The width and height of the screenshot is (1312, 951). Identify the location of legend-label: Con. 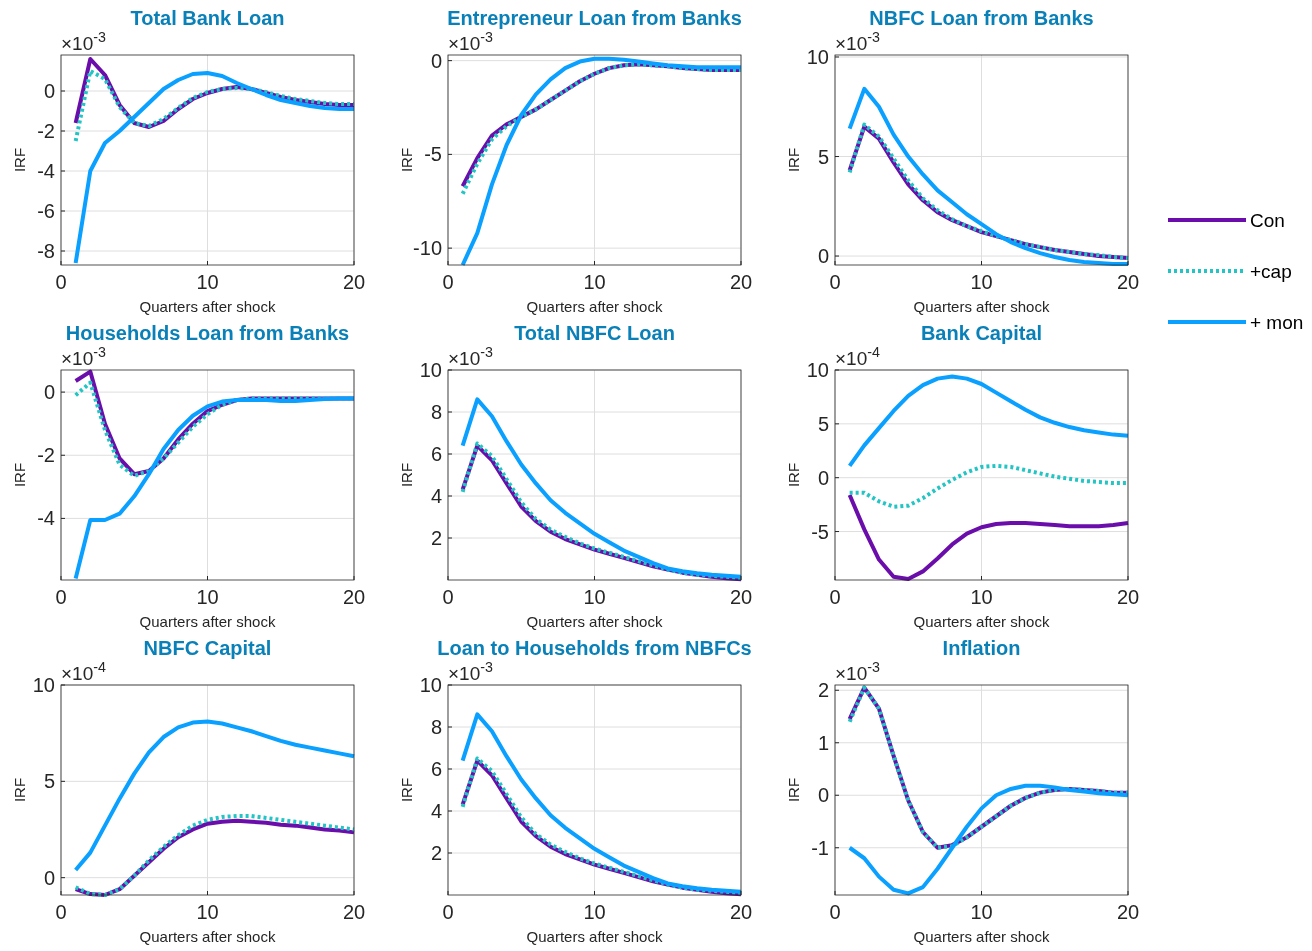
(1267, 220).